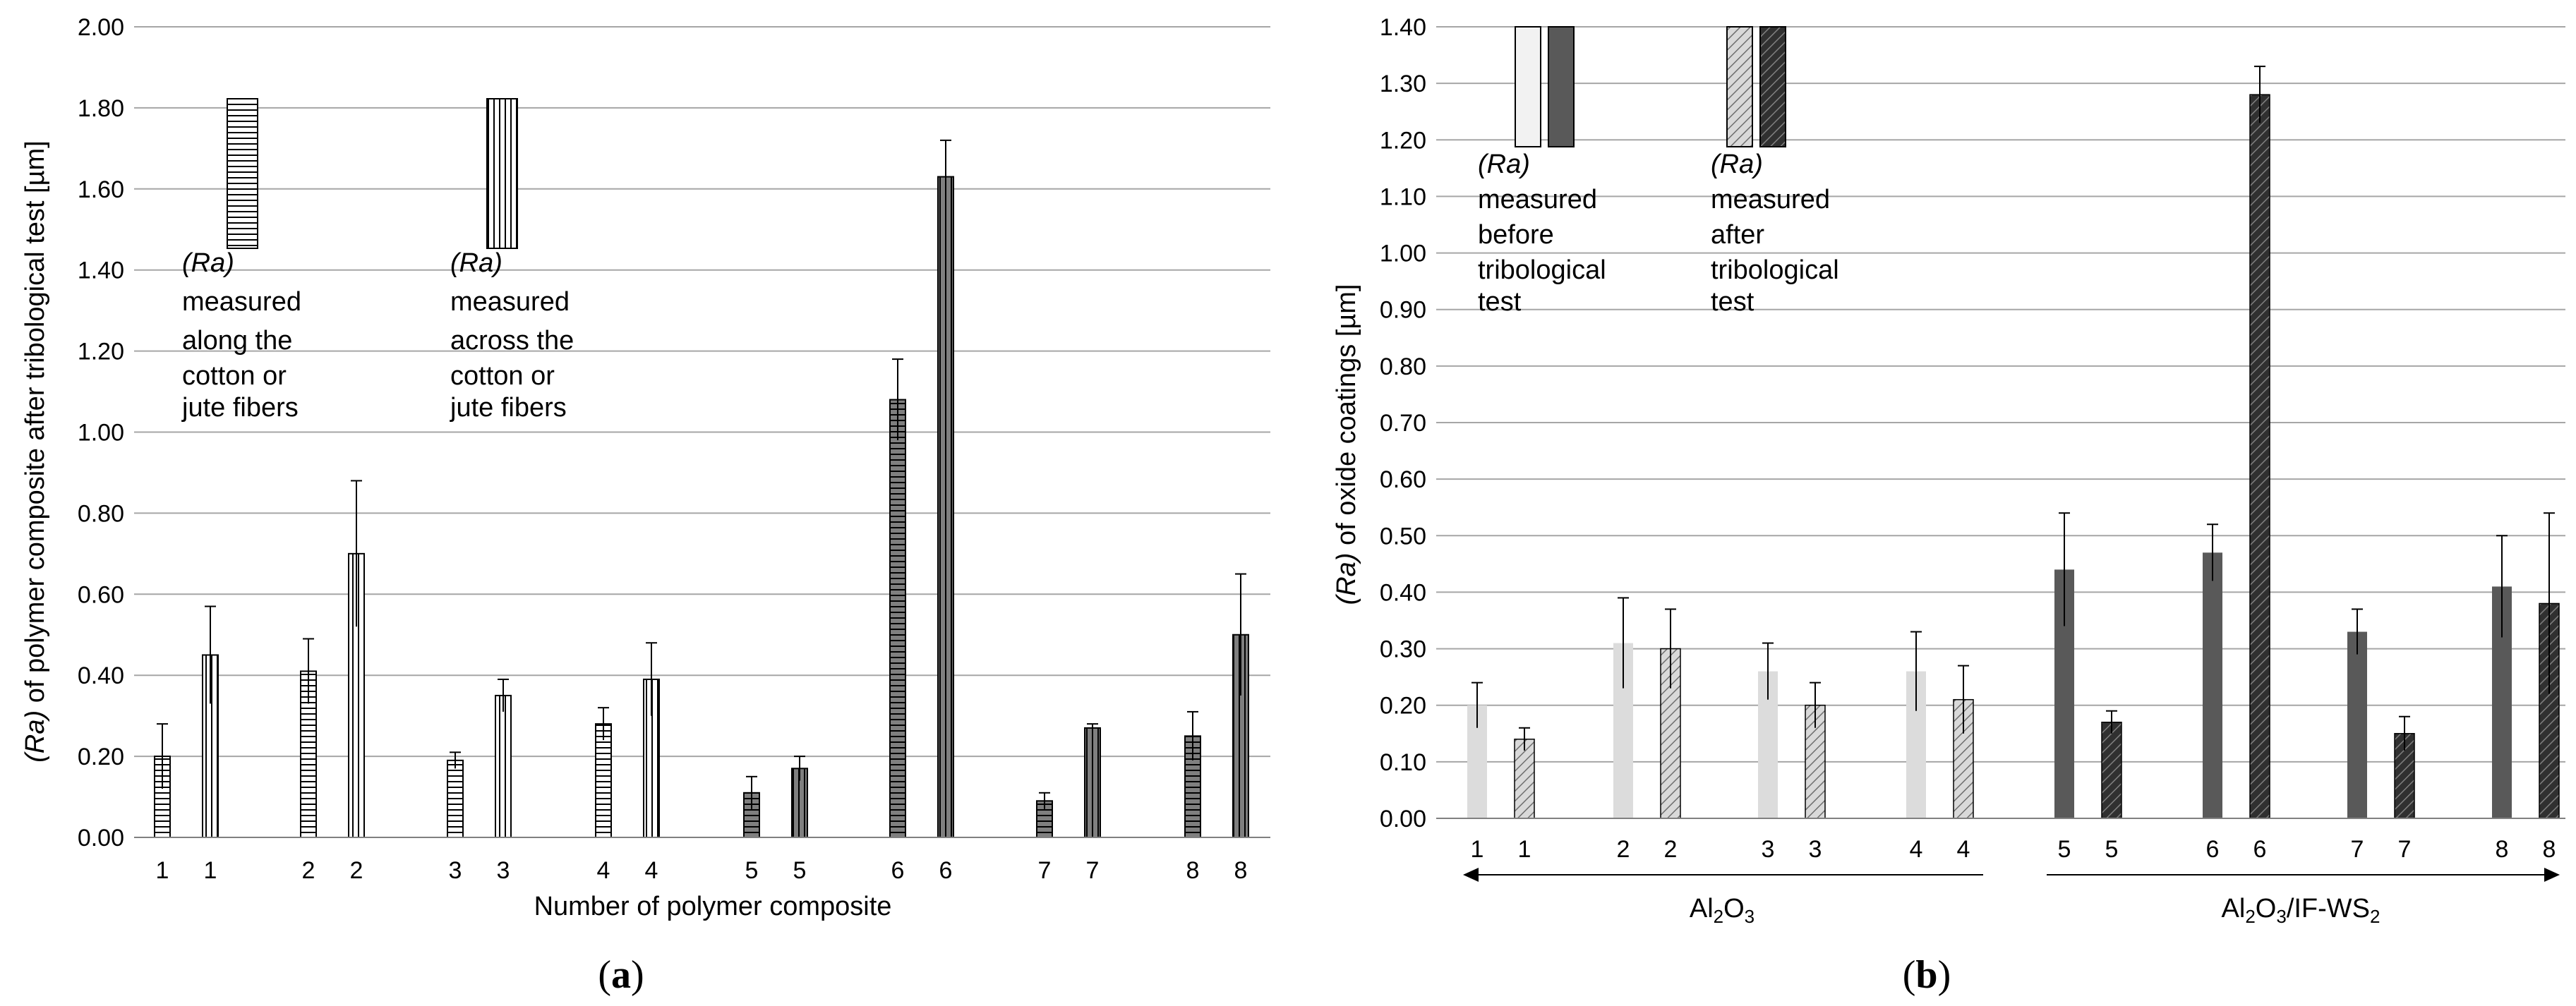  What do you see at coordinates (1927, 975) in the screenshot?
I see `chart-b-caption: (b)` at bounding box center [1927, 975].